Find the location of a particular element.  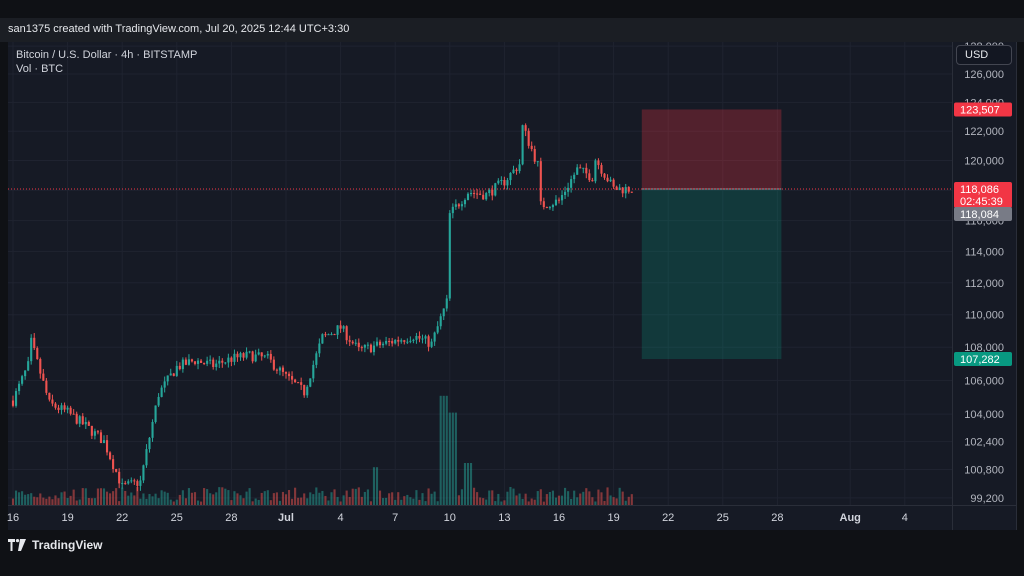

currency-button: USD is located at coordinates (984, 55).